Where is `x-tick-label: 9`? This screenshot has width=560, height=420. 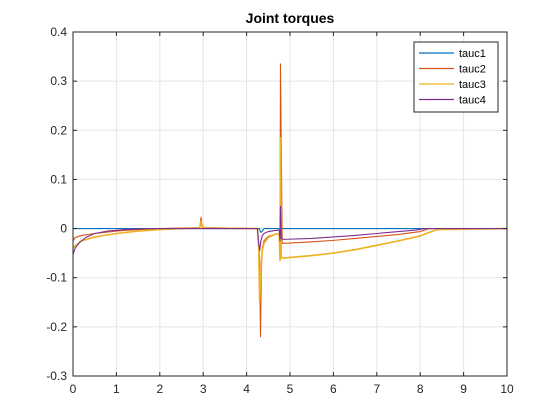
x-tick-label: 9 is located at coordinates (463, 389).